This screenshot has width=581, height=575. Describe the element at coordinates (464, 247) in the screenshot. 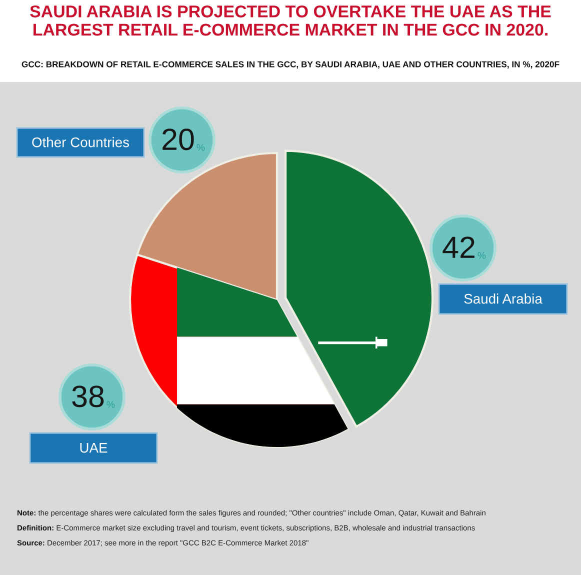

I see `data-label: 42%` at that location.